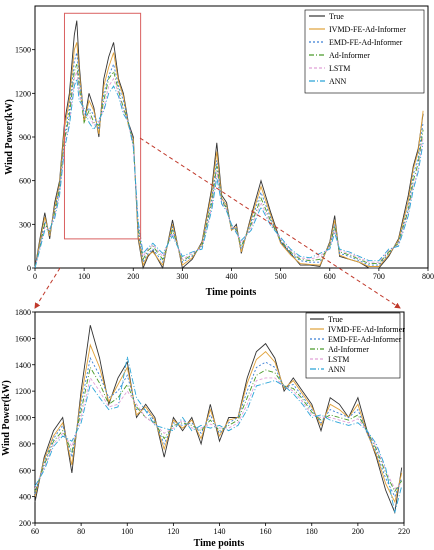 The height and width of the screenshot is (550, 434). I want to click on y-tick-label: 1800, so click(23, 312).